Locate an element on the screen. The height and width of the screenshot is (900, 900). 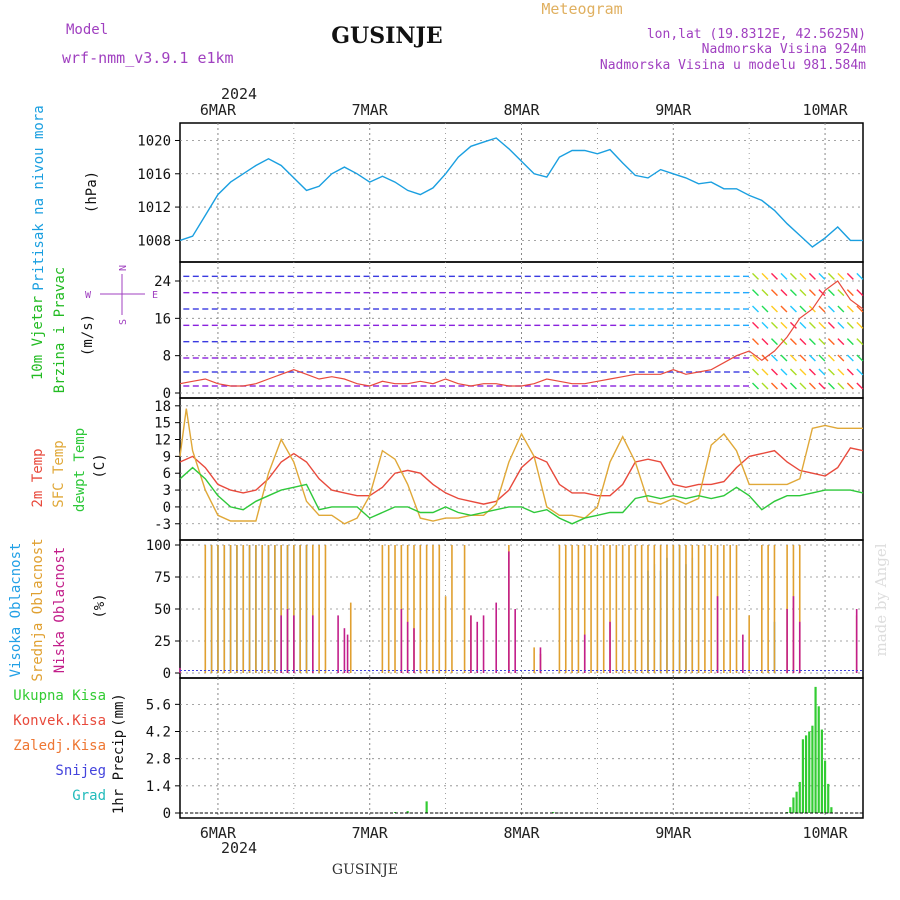
year-bottom: 2024 is located at coordinates (239, 848).